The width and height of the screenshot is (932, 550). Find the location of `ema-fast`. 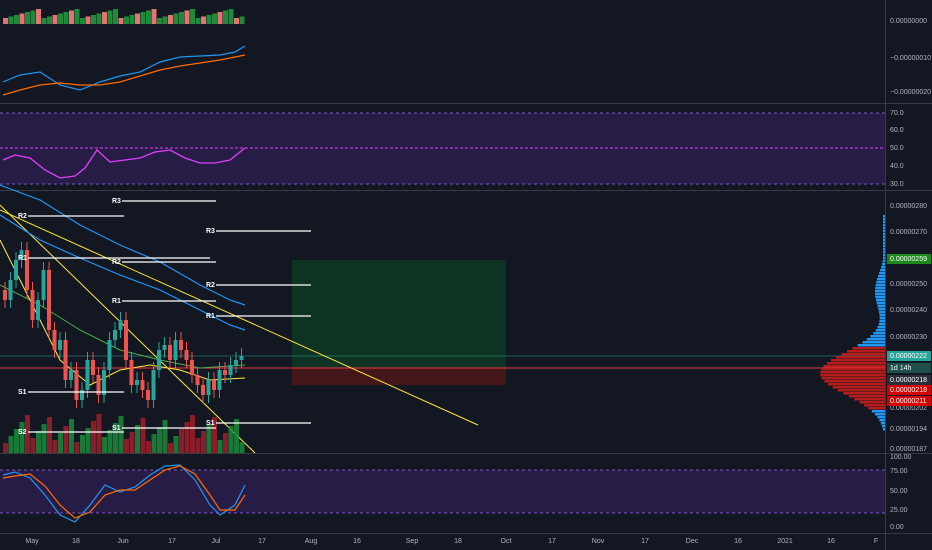

ema-fast is located at coordinates (123, 245).